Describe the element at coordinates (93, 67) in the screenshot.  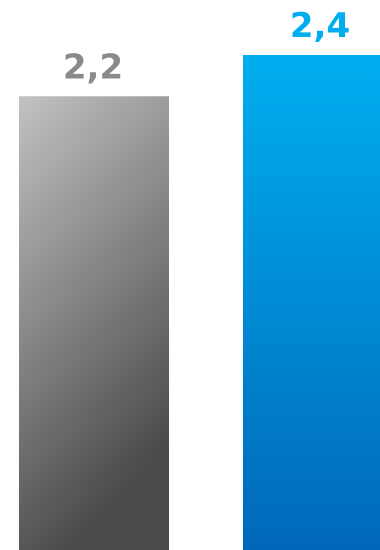
I see `bar-1-value-label: 2,2` at that location.